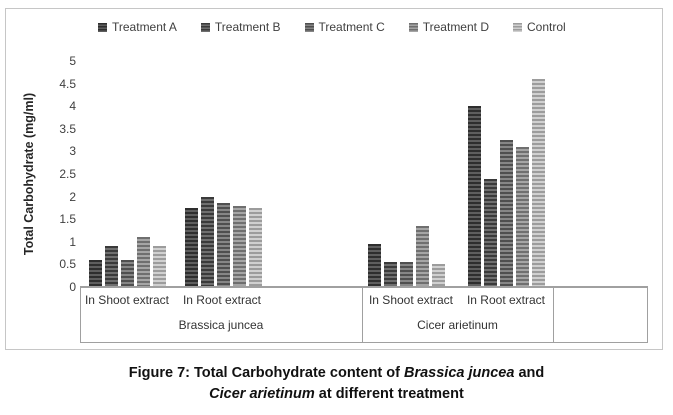 This screenshot has width=673, height=415. What do you see at coordinates (67, 219) in the screenshot?
I see `y-tick-label: 1.5` at bounding box center [67, 219].